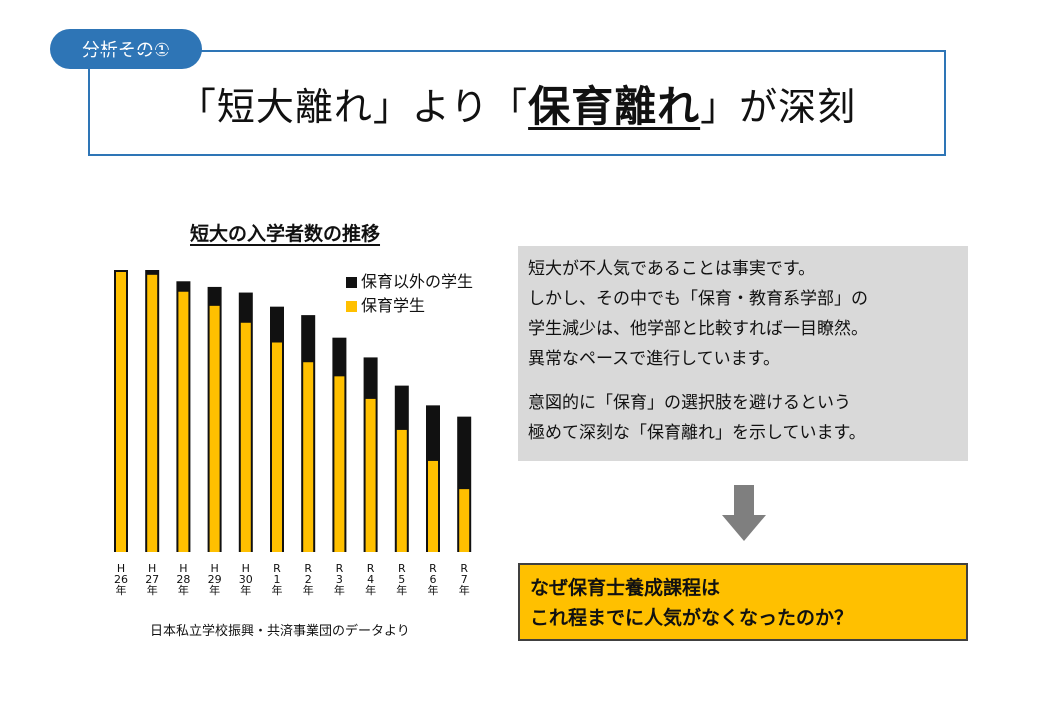  I want to click on chart-legend: 保育以外の学生 保育学生, so click(409, 294).